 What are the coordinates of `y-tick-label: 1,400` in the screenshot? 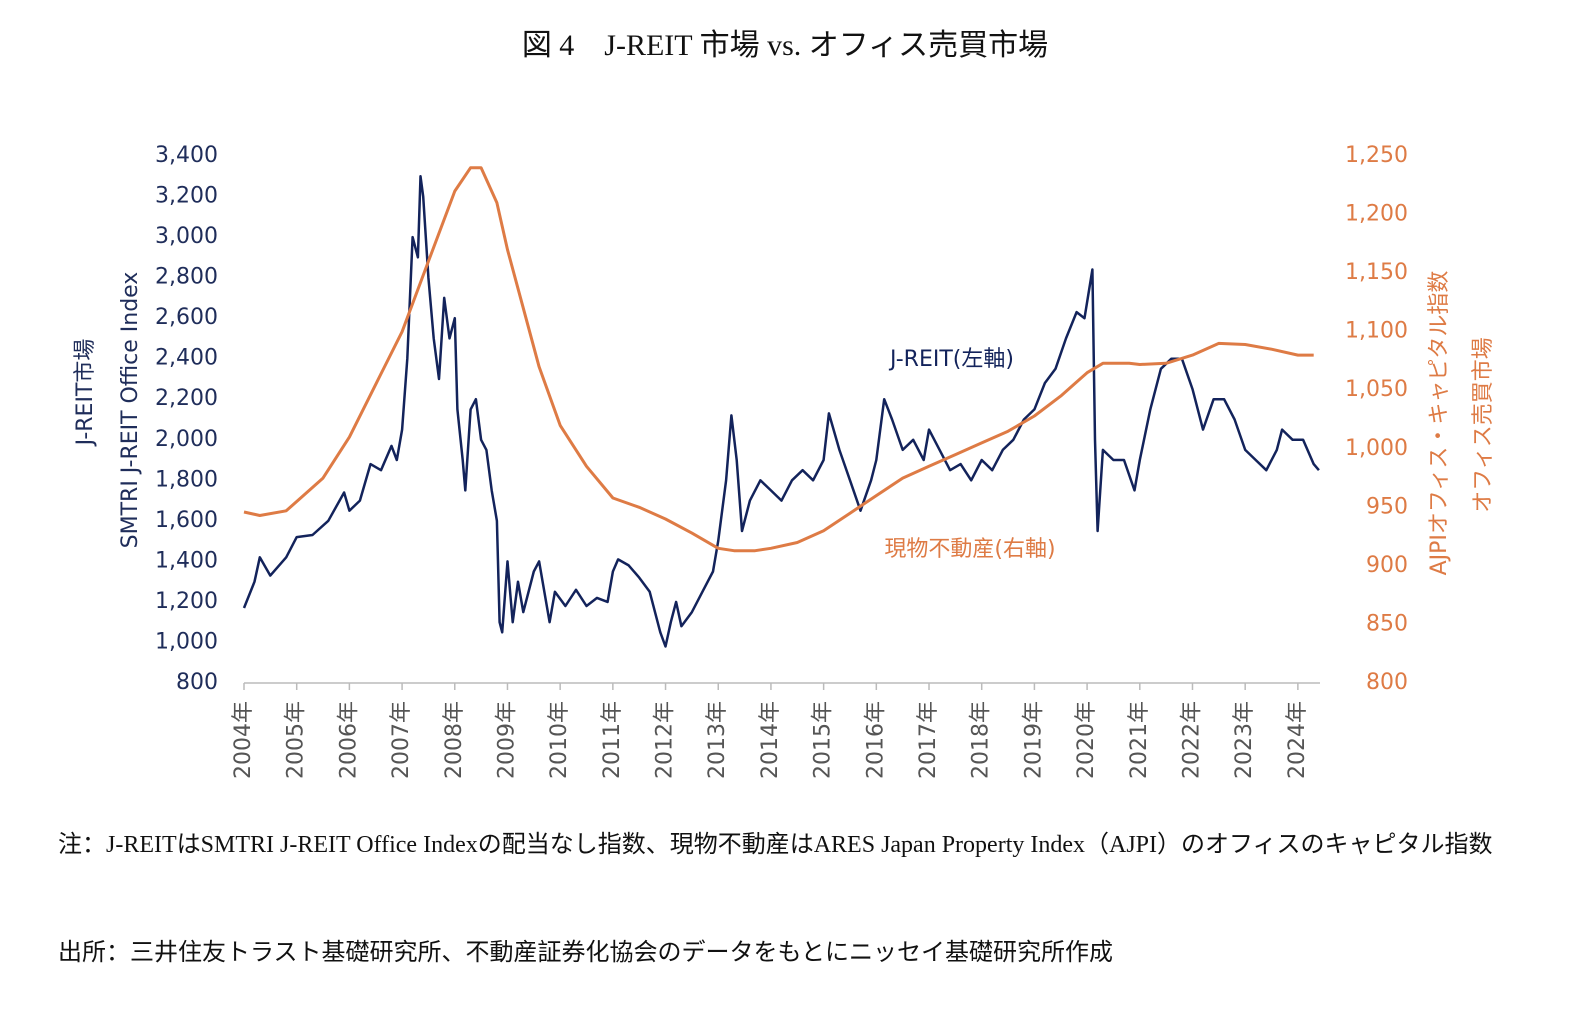 It's located at (186, 560).